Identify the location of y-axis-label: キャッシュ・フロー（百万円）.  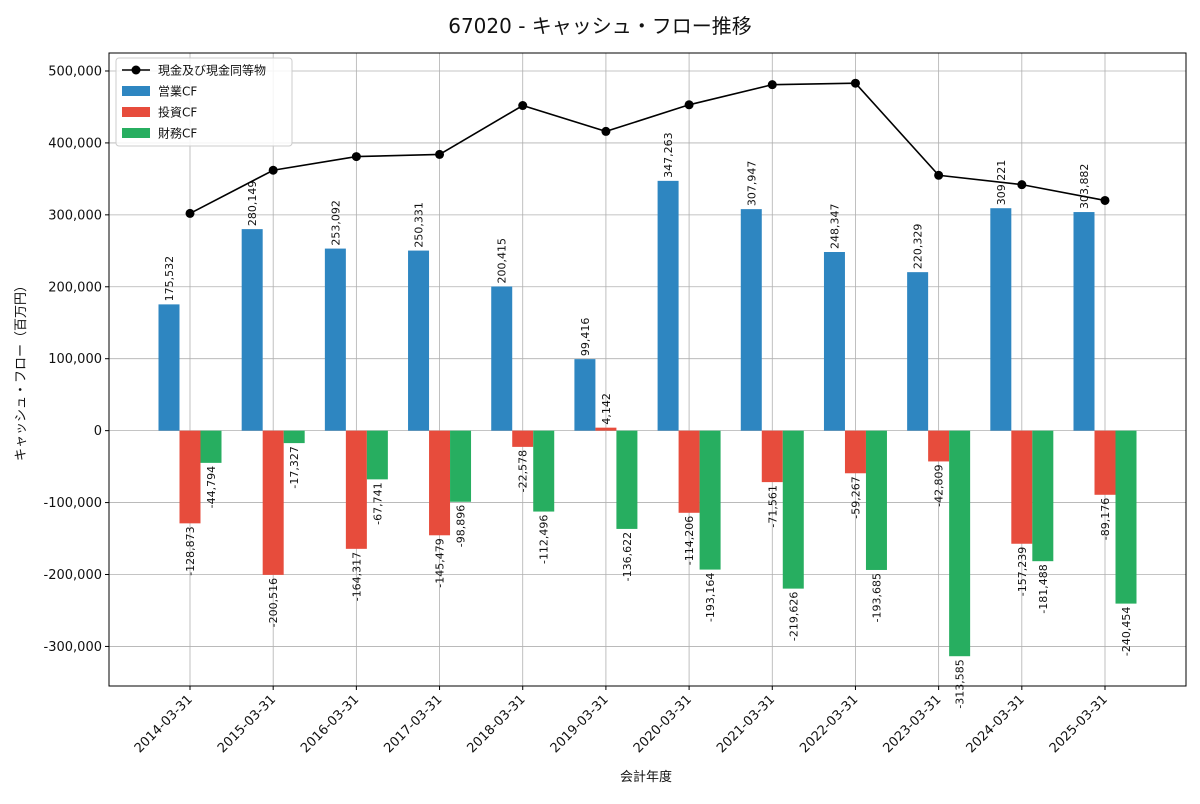
(21, 370).